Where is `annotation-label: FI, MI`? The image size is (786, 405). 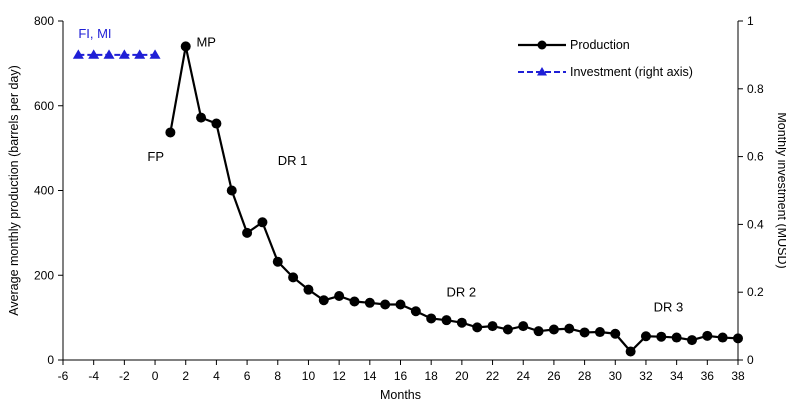
annotation-label: FI, MI is located at coordinates (94, 33).